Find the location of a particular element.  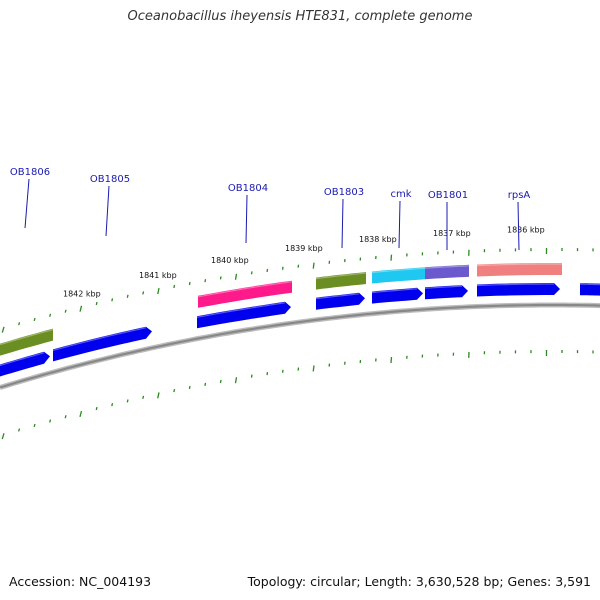

kbp-label: 1836 kbp is located at coordinates (526, 230).